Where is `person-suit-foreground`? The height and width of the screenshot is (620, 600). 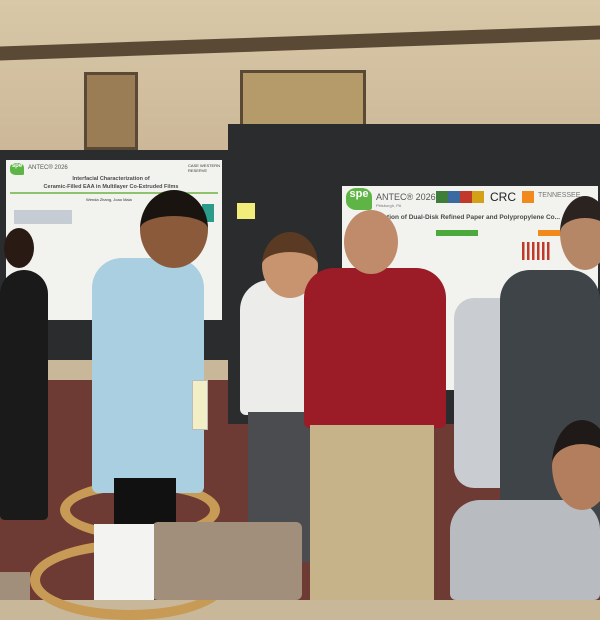
person-suit-foreground is located at coordinates (525, 550).